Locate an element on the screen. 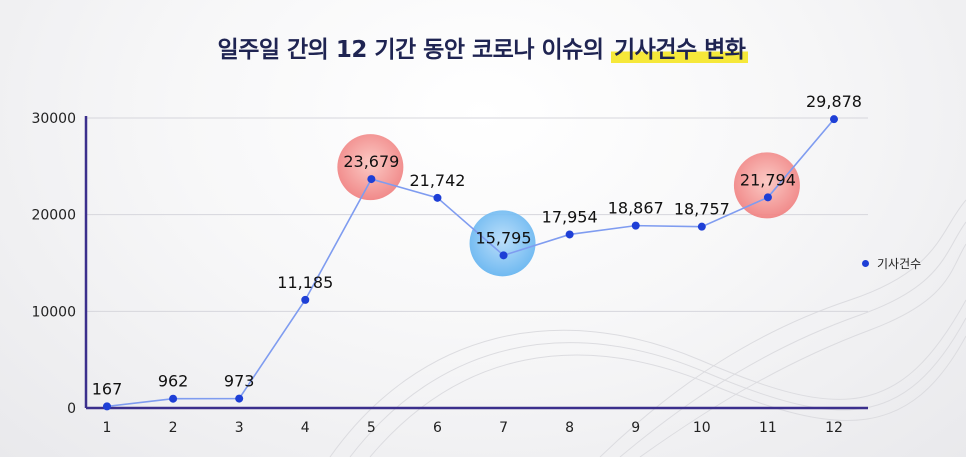 The image size is (966, 457). data-label: 973 is located at coordinates (239, 381).